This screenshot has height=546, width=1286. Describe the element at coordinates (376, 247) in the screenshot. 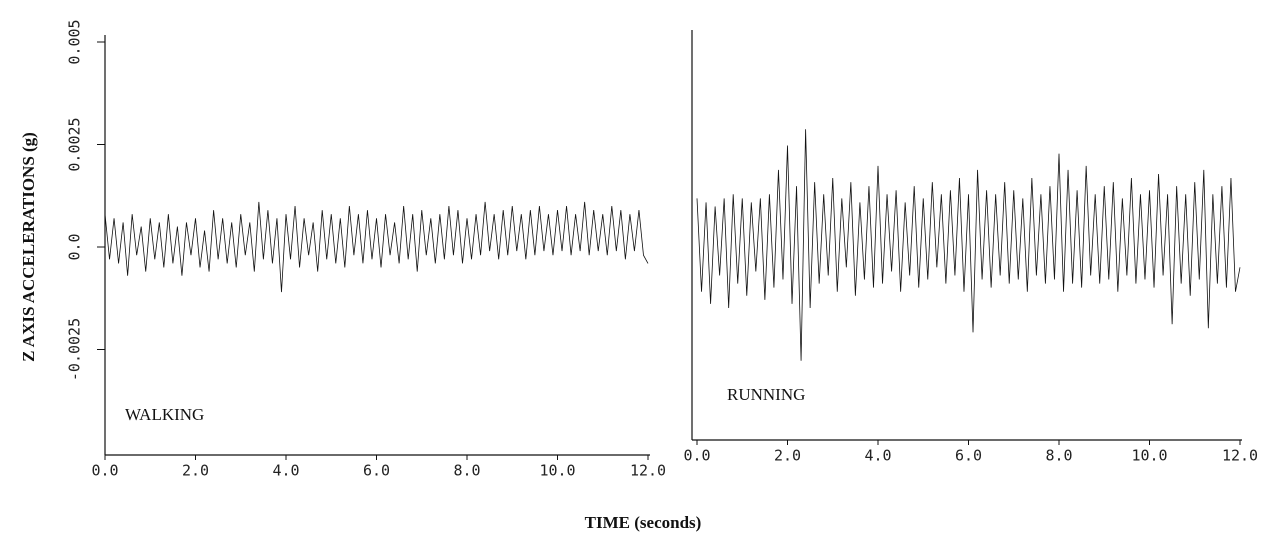

I see `signal-line` at that location.